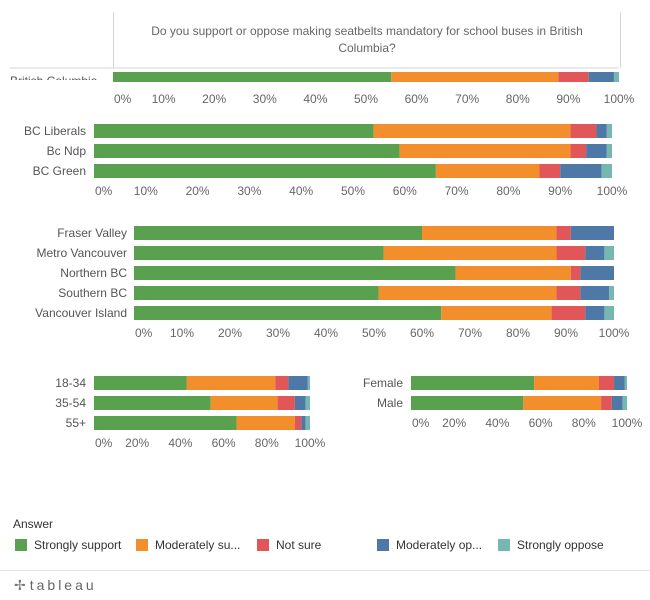 This screenshot has width=650, height=600. What do you see at coordinates (606, 403) in the screenshot?
I see `bar-segment-not-sure: Male: Not sure 5%` at bounding box center [606, 403].